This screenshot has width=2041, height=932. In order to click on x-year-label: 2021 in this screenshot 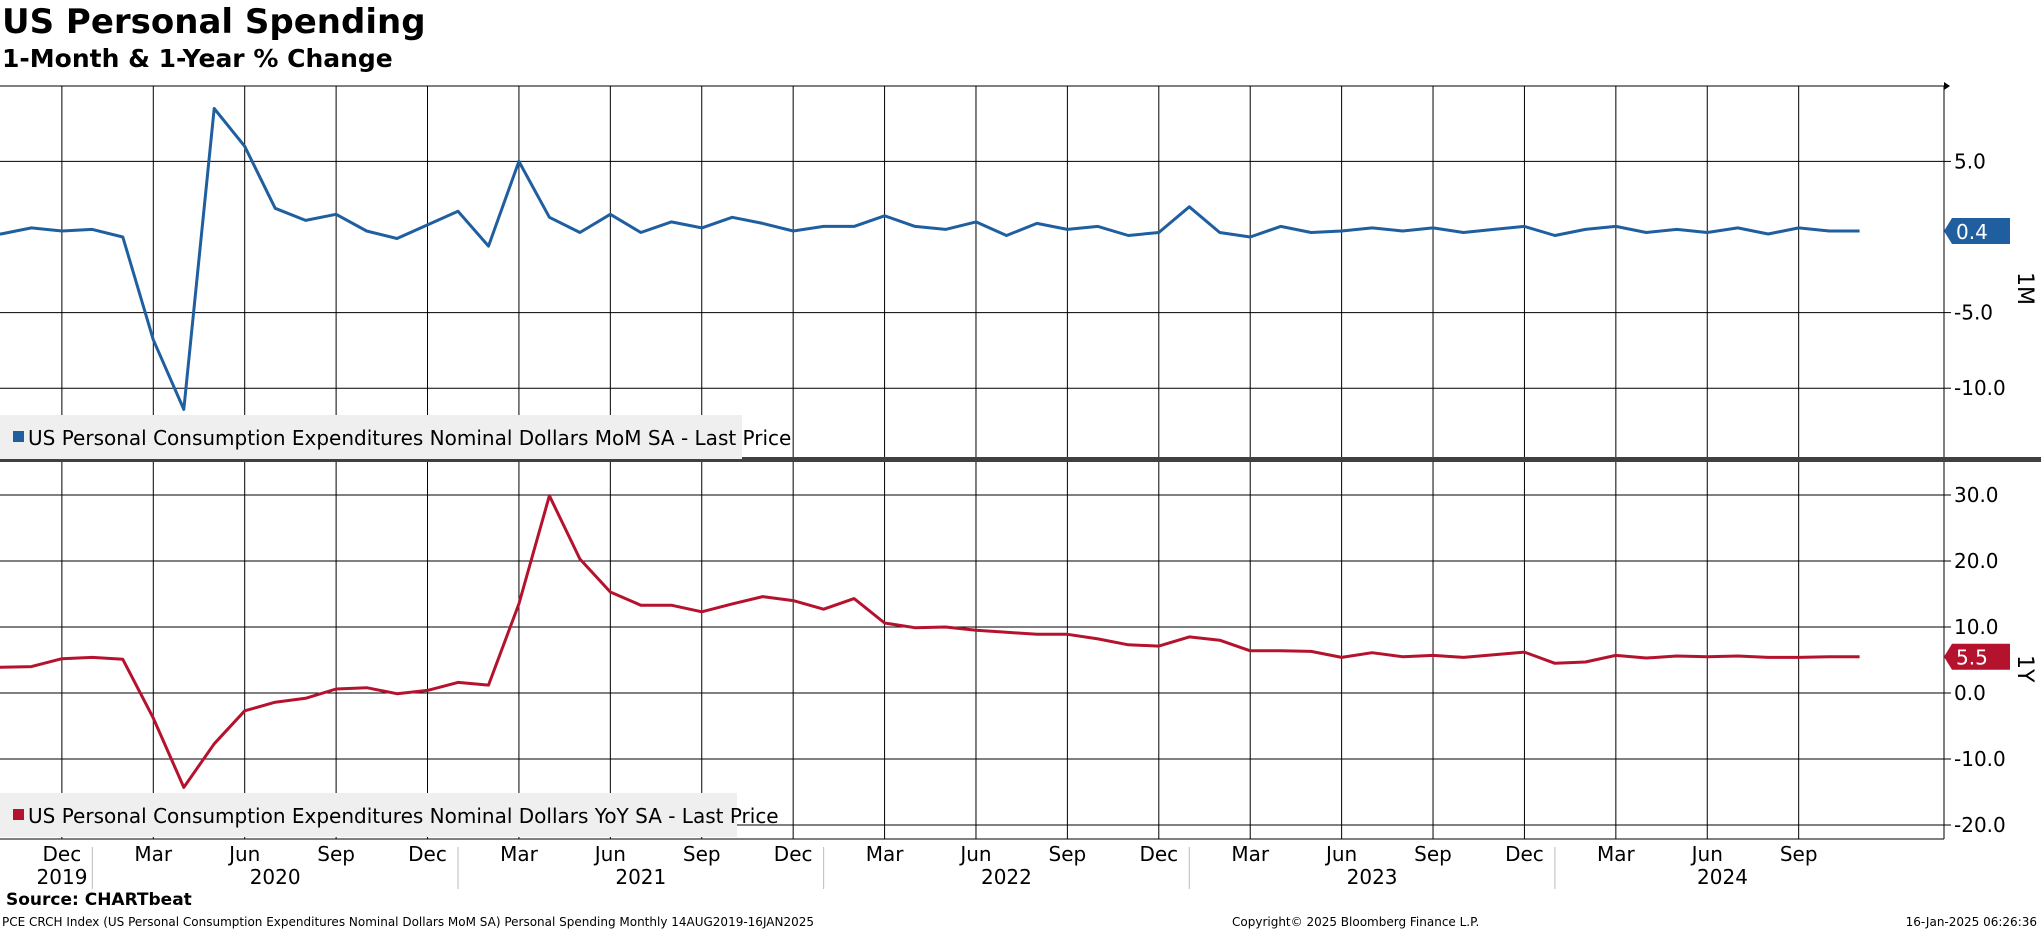, I will do `click(640, 877)`.